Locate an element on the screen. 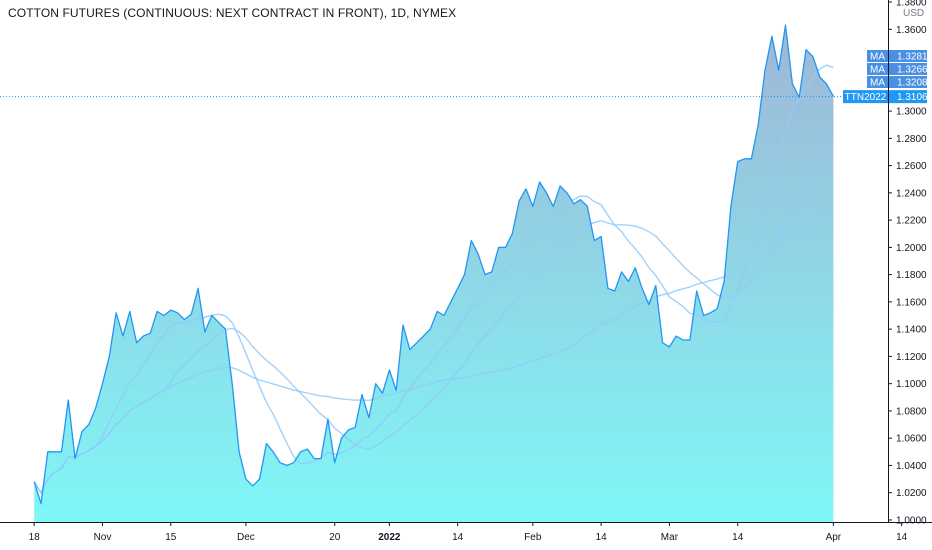 Image resolution: width=932 pixels, height=550 pixels. time-tick-label: Nov is located at coordinates (103, 537).